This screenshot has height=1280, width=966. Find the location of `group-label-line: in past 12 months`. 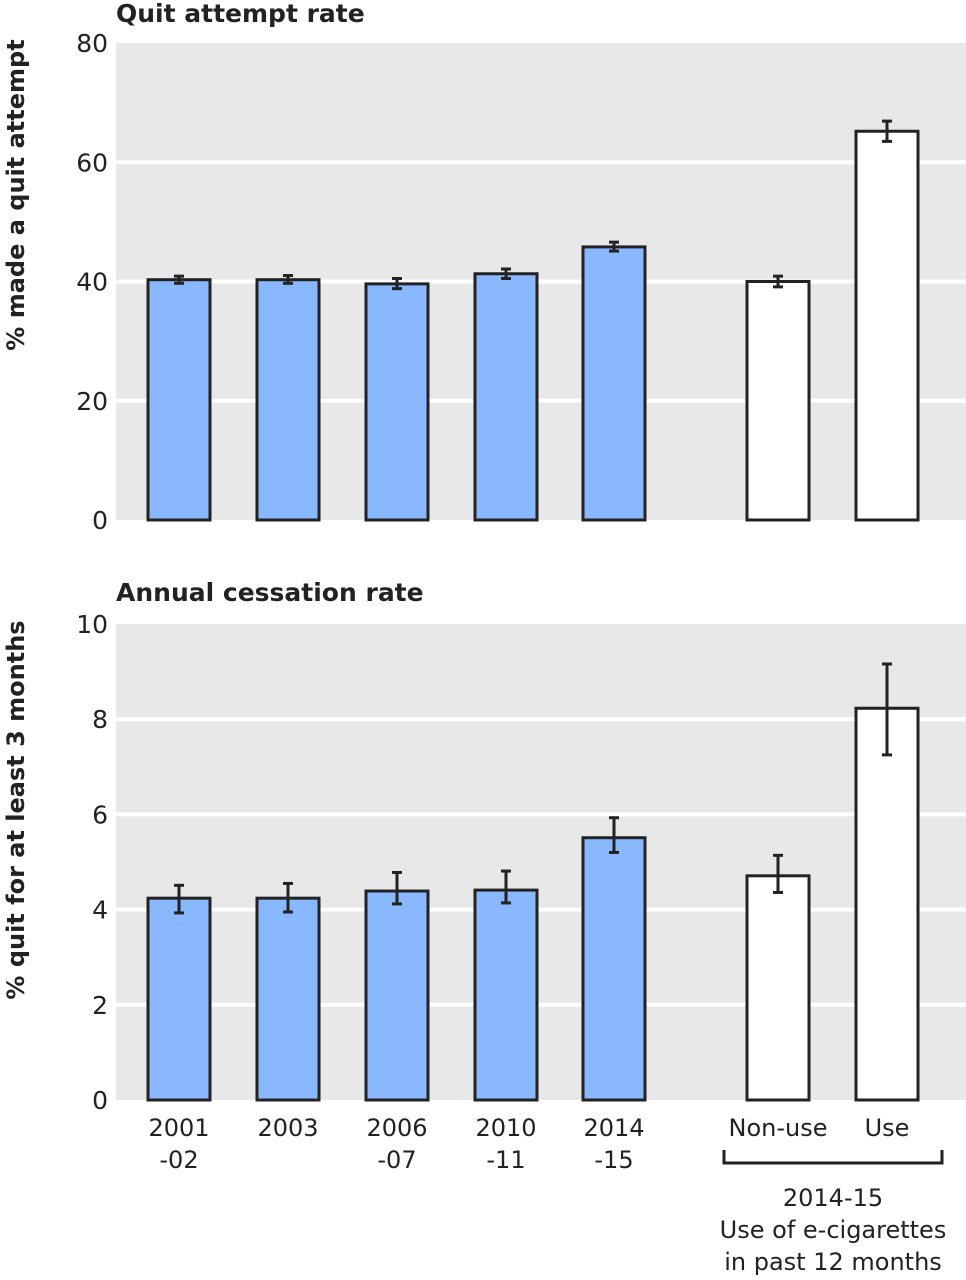

group-label-line: in past 12 months is located at coordinates (833, 1262).